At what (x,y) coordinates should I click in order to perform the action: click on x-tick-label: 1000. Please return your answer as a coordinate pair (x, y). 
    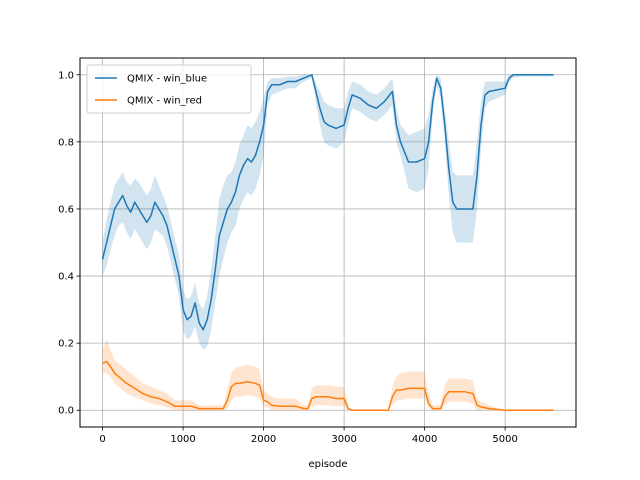
    Looking at the image, I should click on (182, 439).